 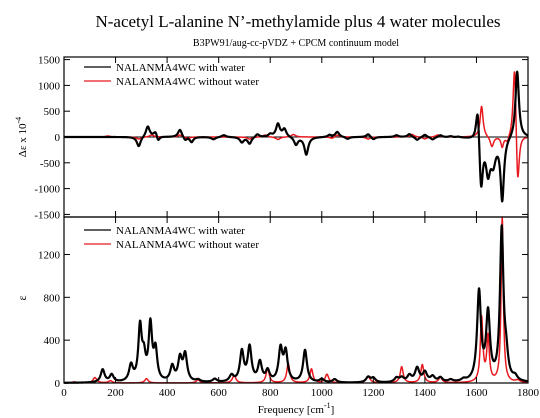 What do you see at coordinates (187, 245) in the screenshot?
I see `bottom-legend-label-without-water: NALANMA4WC without water` at bounding box center [187, 245].